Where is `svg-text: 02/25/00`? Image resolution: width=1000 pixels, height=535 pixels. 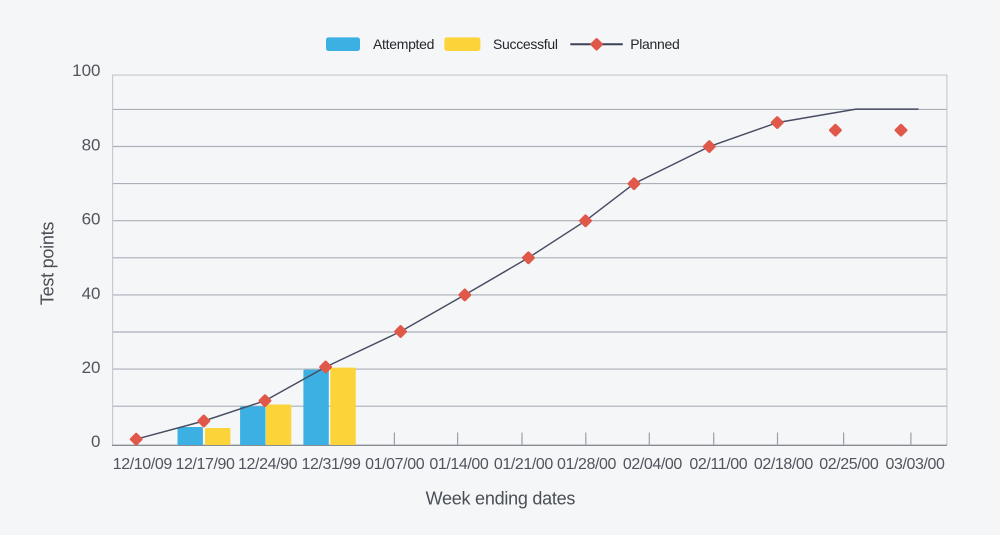 svg-text: 02/25/00 is located at coordinates (849, 464).